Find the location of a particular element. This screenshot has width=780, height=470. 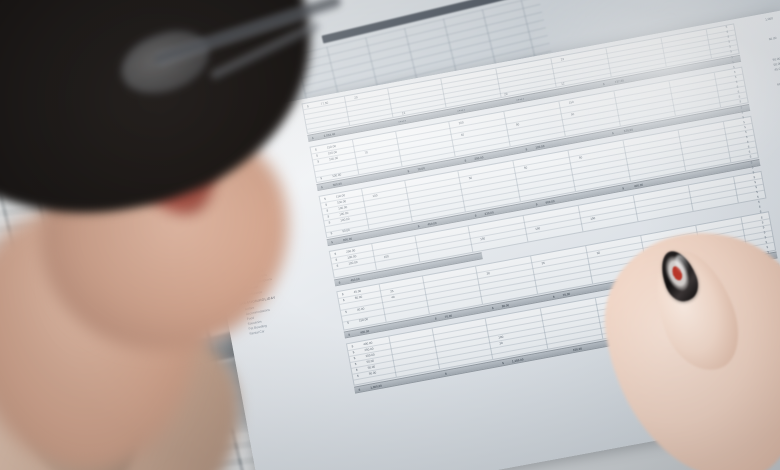

subtotal-value: 2,053.40 is located at coordinates (329, 135).